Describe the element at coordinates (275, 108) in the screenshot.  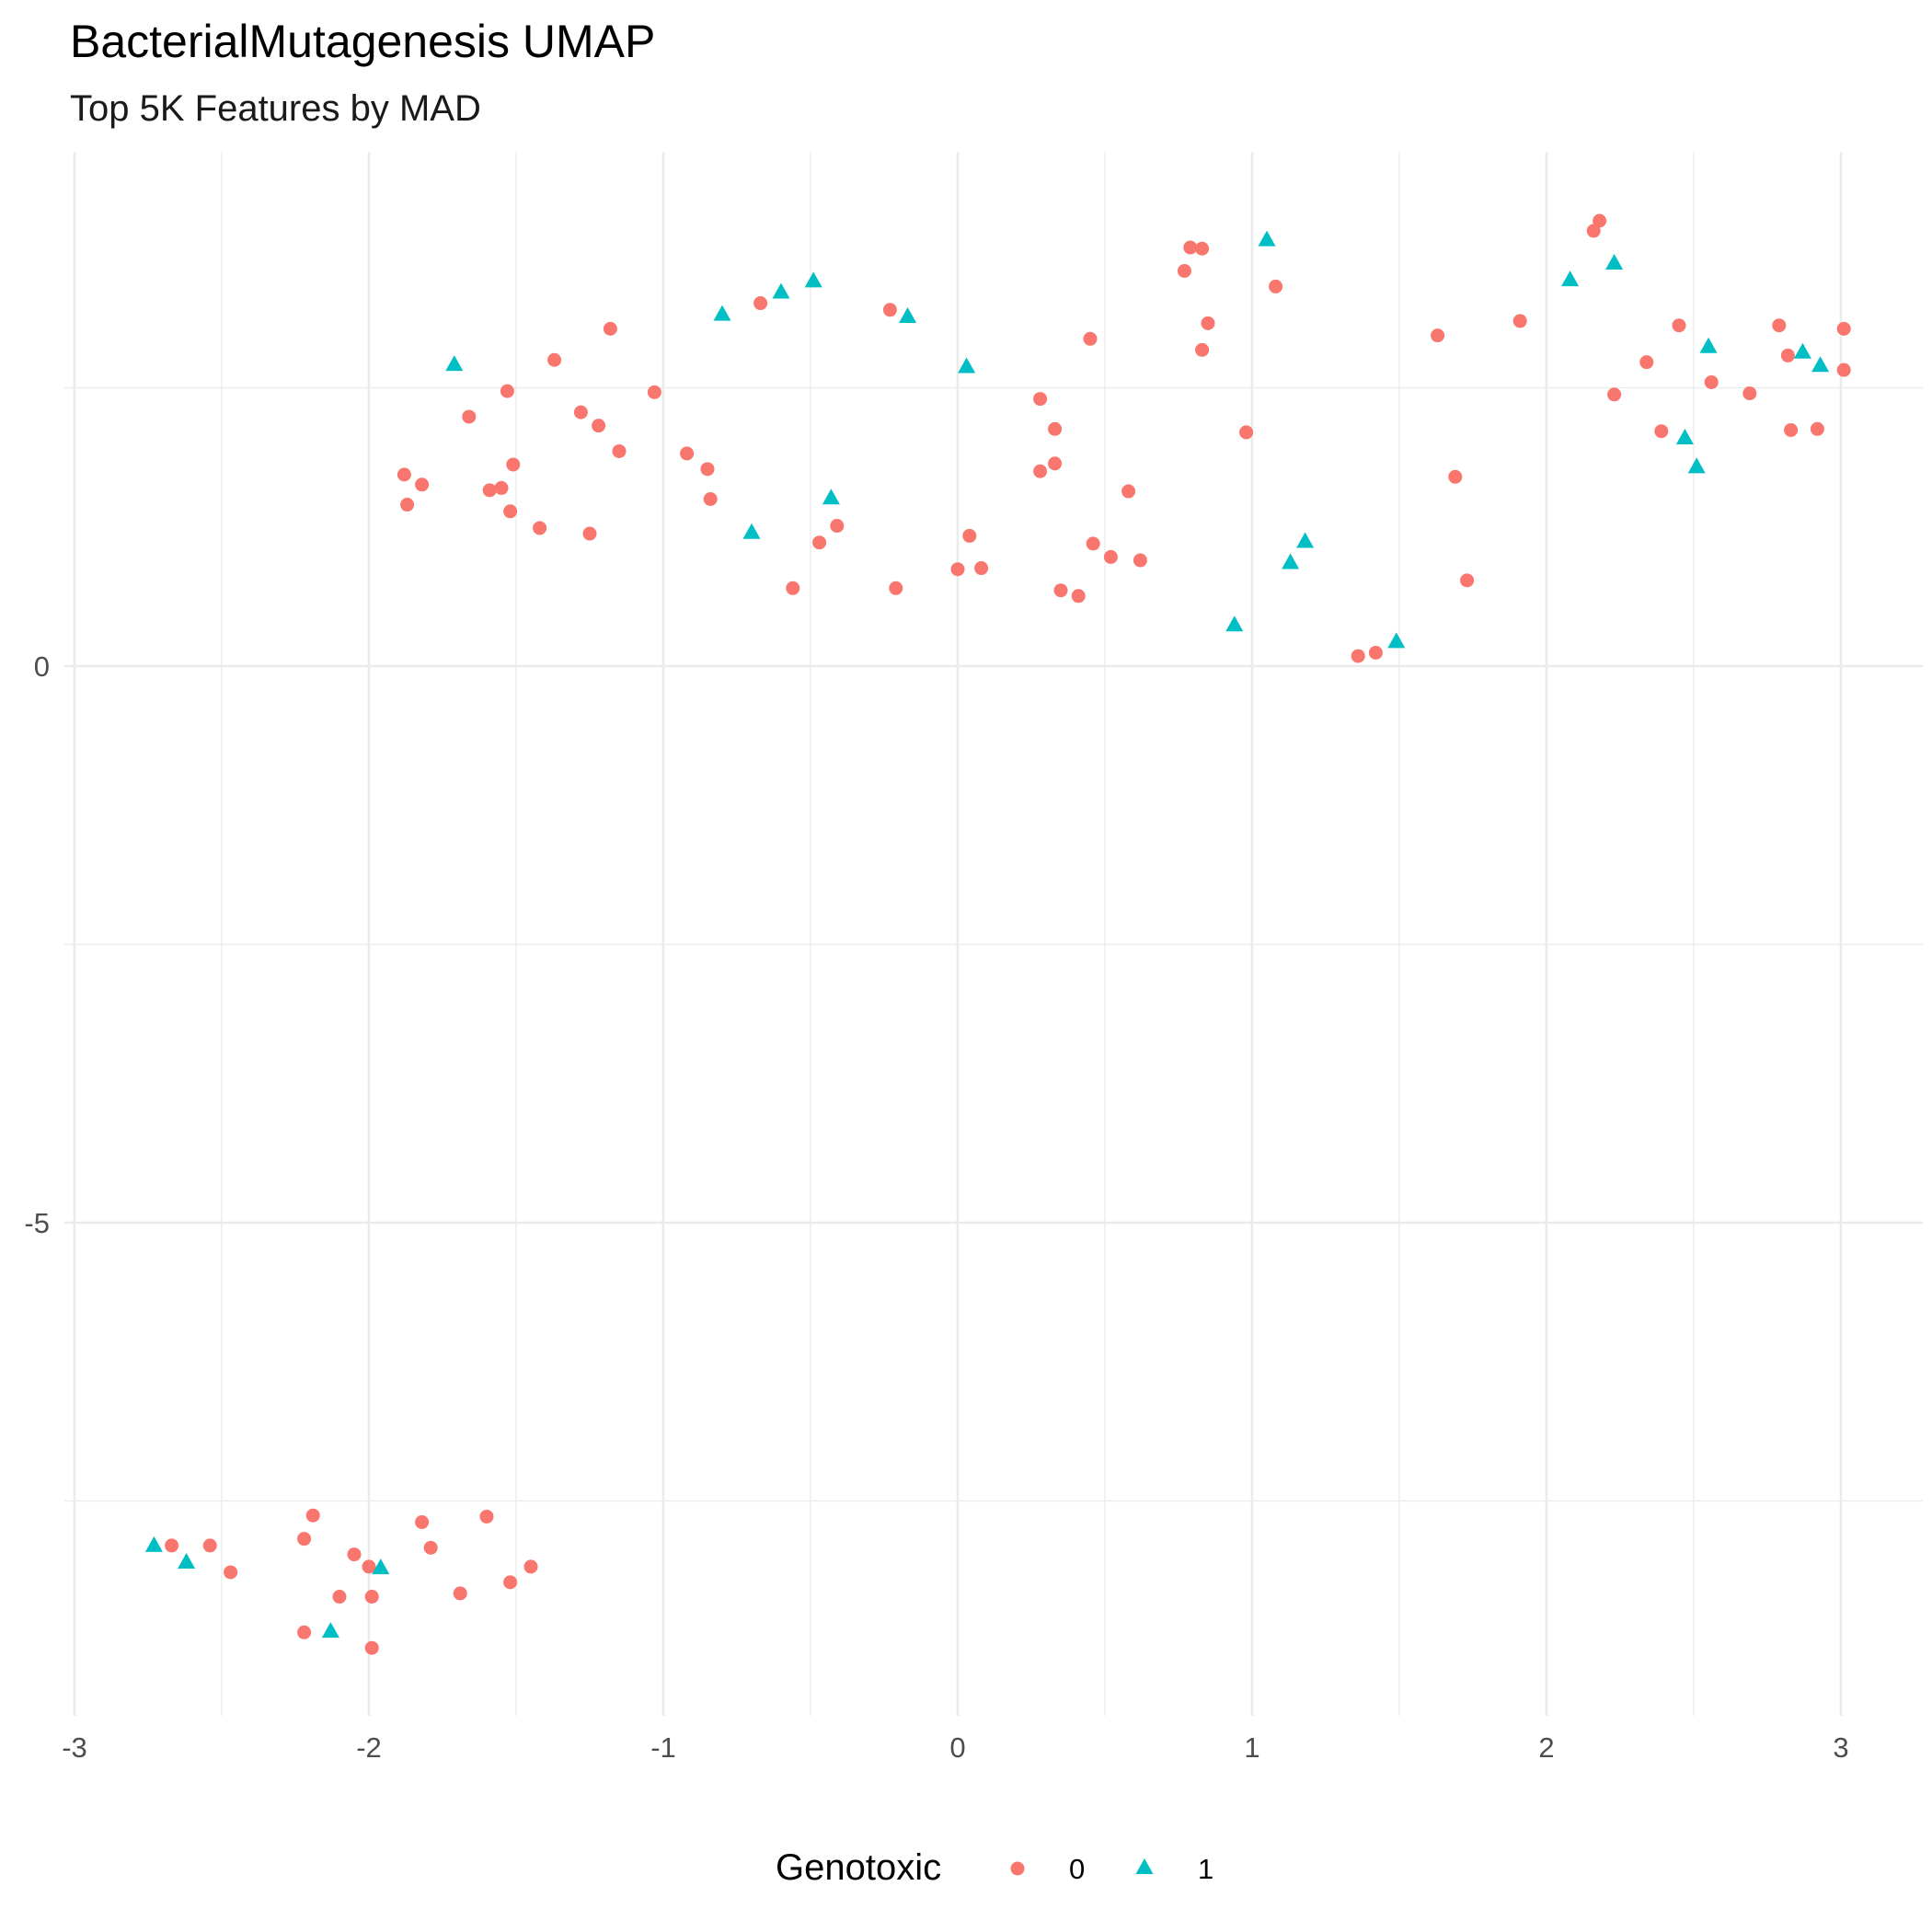
I see `chart-subtitle: Top 5K Features by MAD` at that location.